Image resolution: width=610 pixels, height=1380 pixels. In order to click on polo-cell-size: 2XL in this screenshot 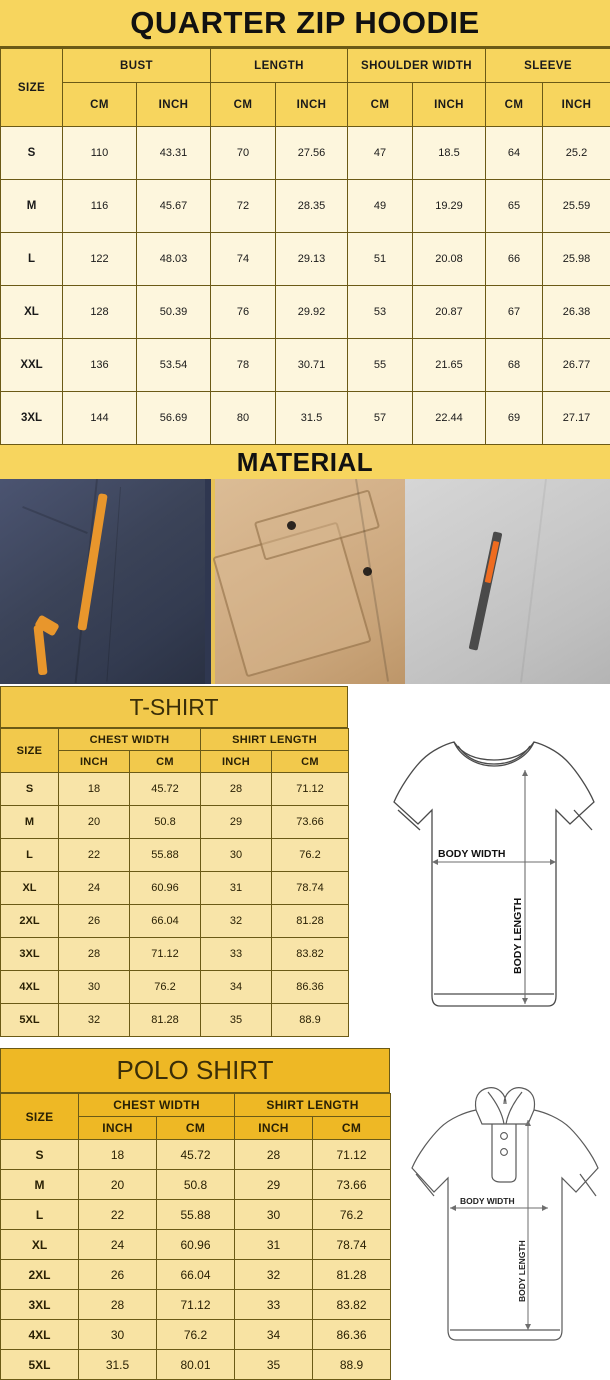, I will do `click(40, 1275)`.